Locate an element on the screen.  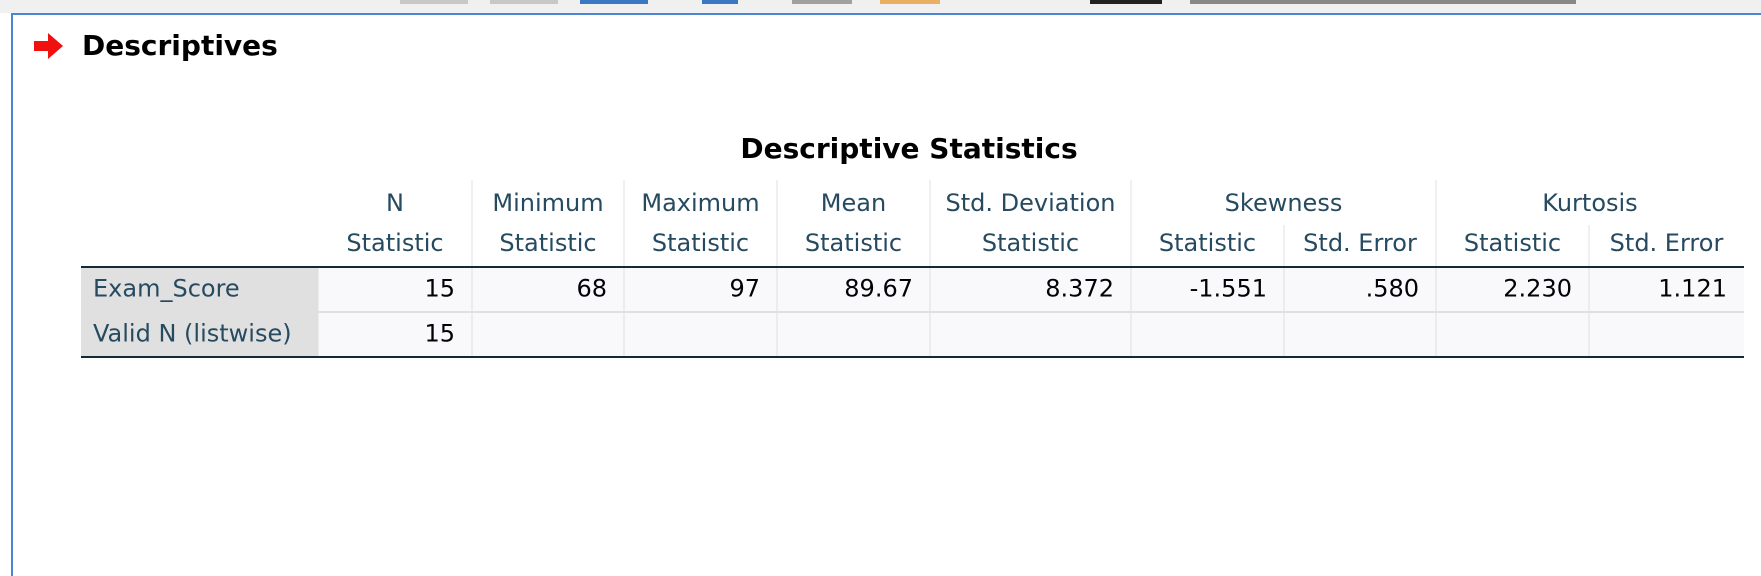
row-label: Exam_Score is located at coordinates (166, 289).